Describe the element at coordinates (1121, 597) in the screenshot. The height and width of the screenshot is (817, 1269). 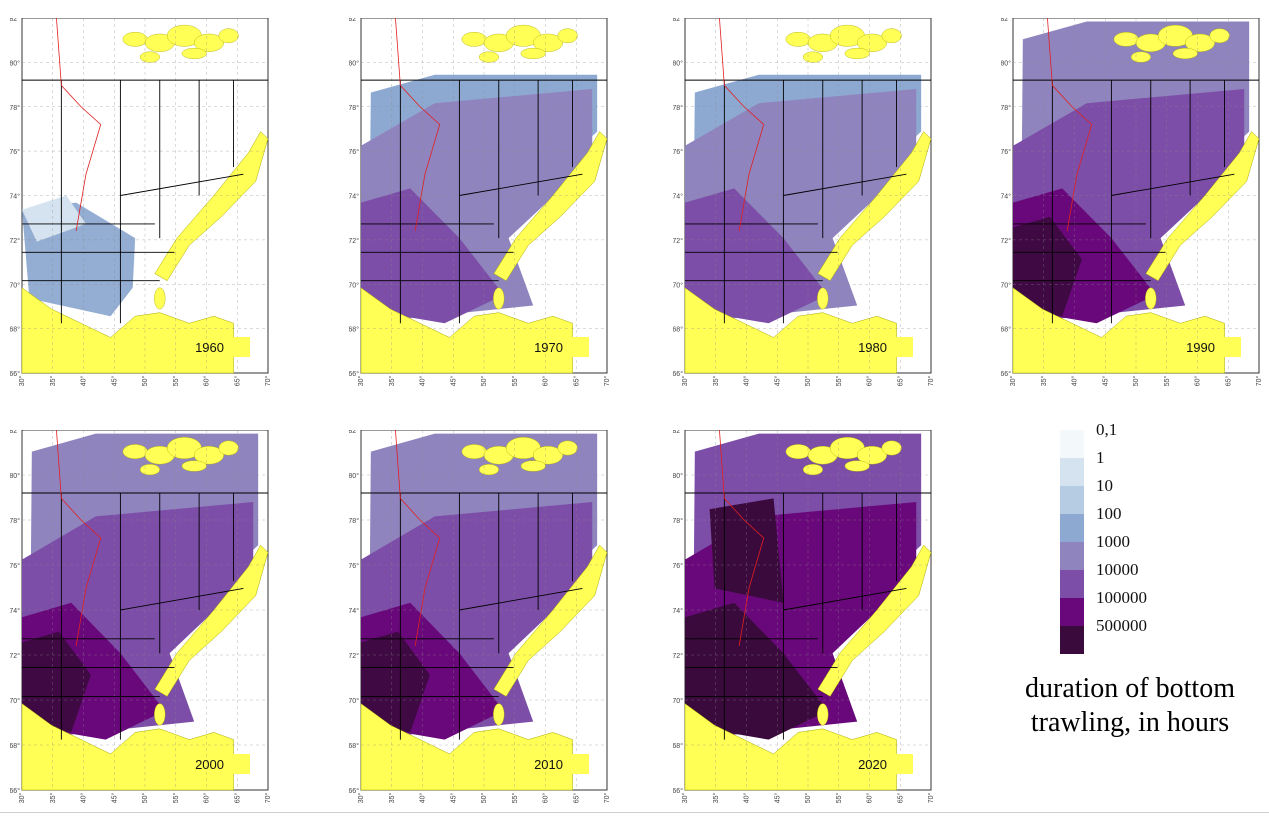
I see `legend-label: 100000` at that location.